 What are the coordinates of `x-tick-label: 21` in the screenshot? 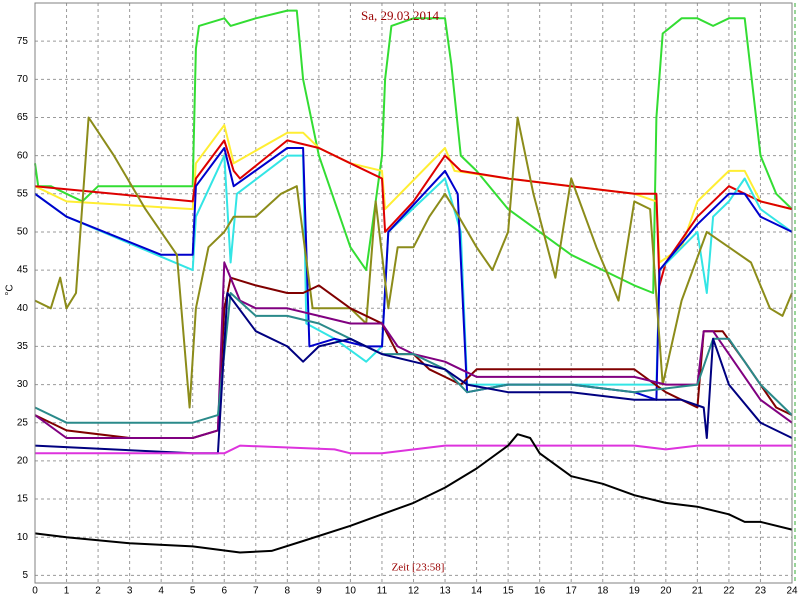 It's located at (698, 591).